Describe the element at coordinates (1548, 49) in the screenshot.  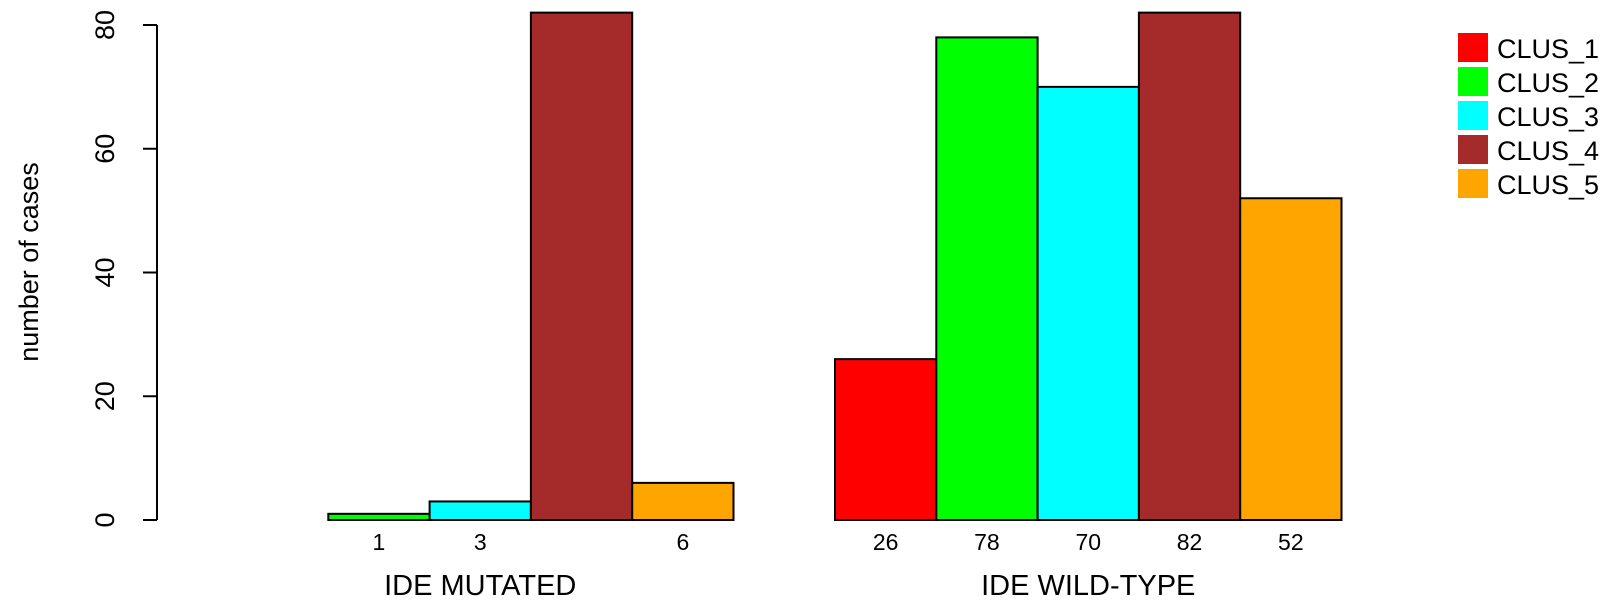
I see `legend-label: CLUS_1` at that location.